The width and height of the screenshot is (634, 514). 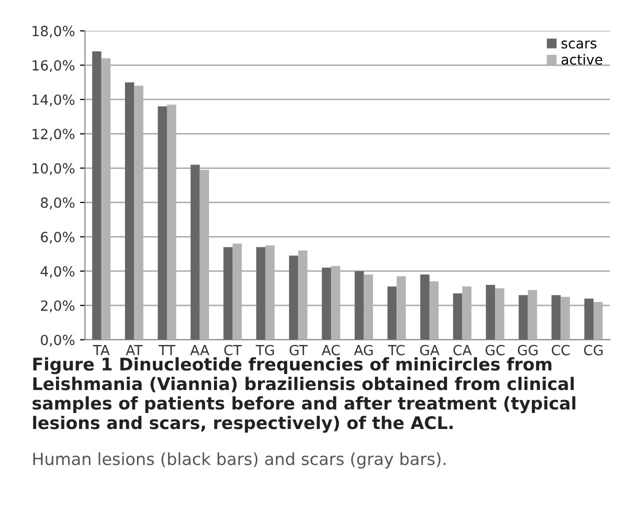 I want to click on x-tick-label: TA, so click(x=101, y=350).